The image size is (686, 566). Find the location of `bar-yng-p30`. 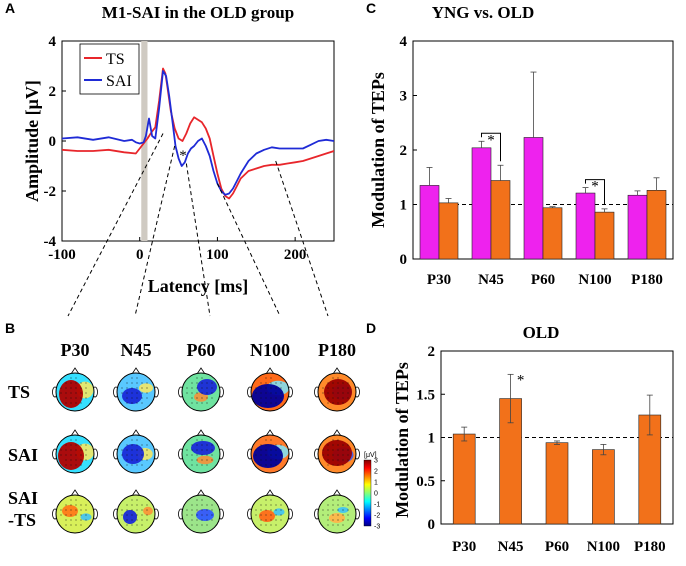

bar-yng-p30 is located at coordinates (429, 222).